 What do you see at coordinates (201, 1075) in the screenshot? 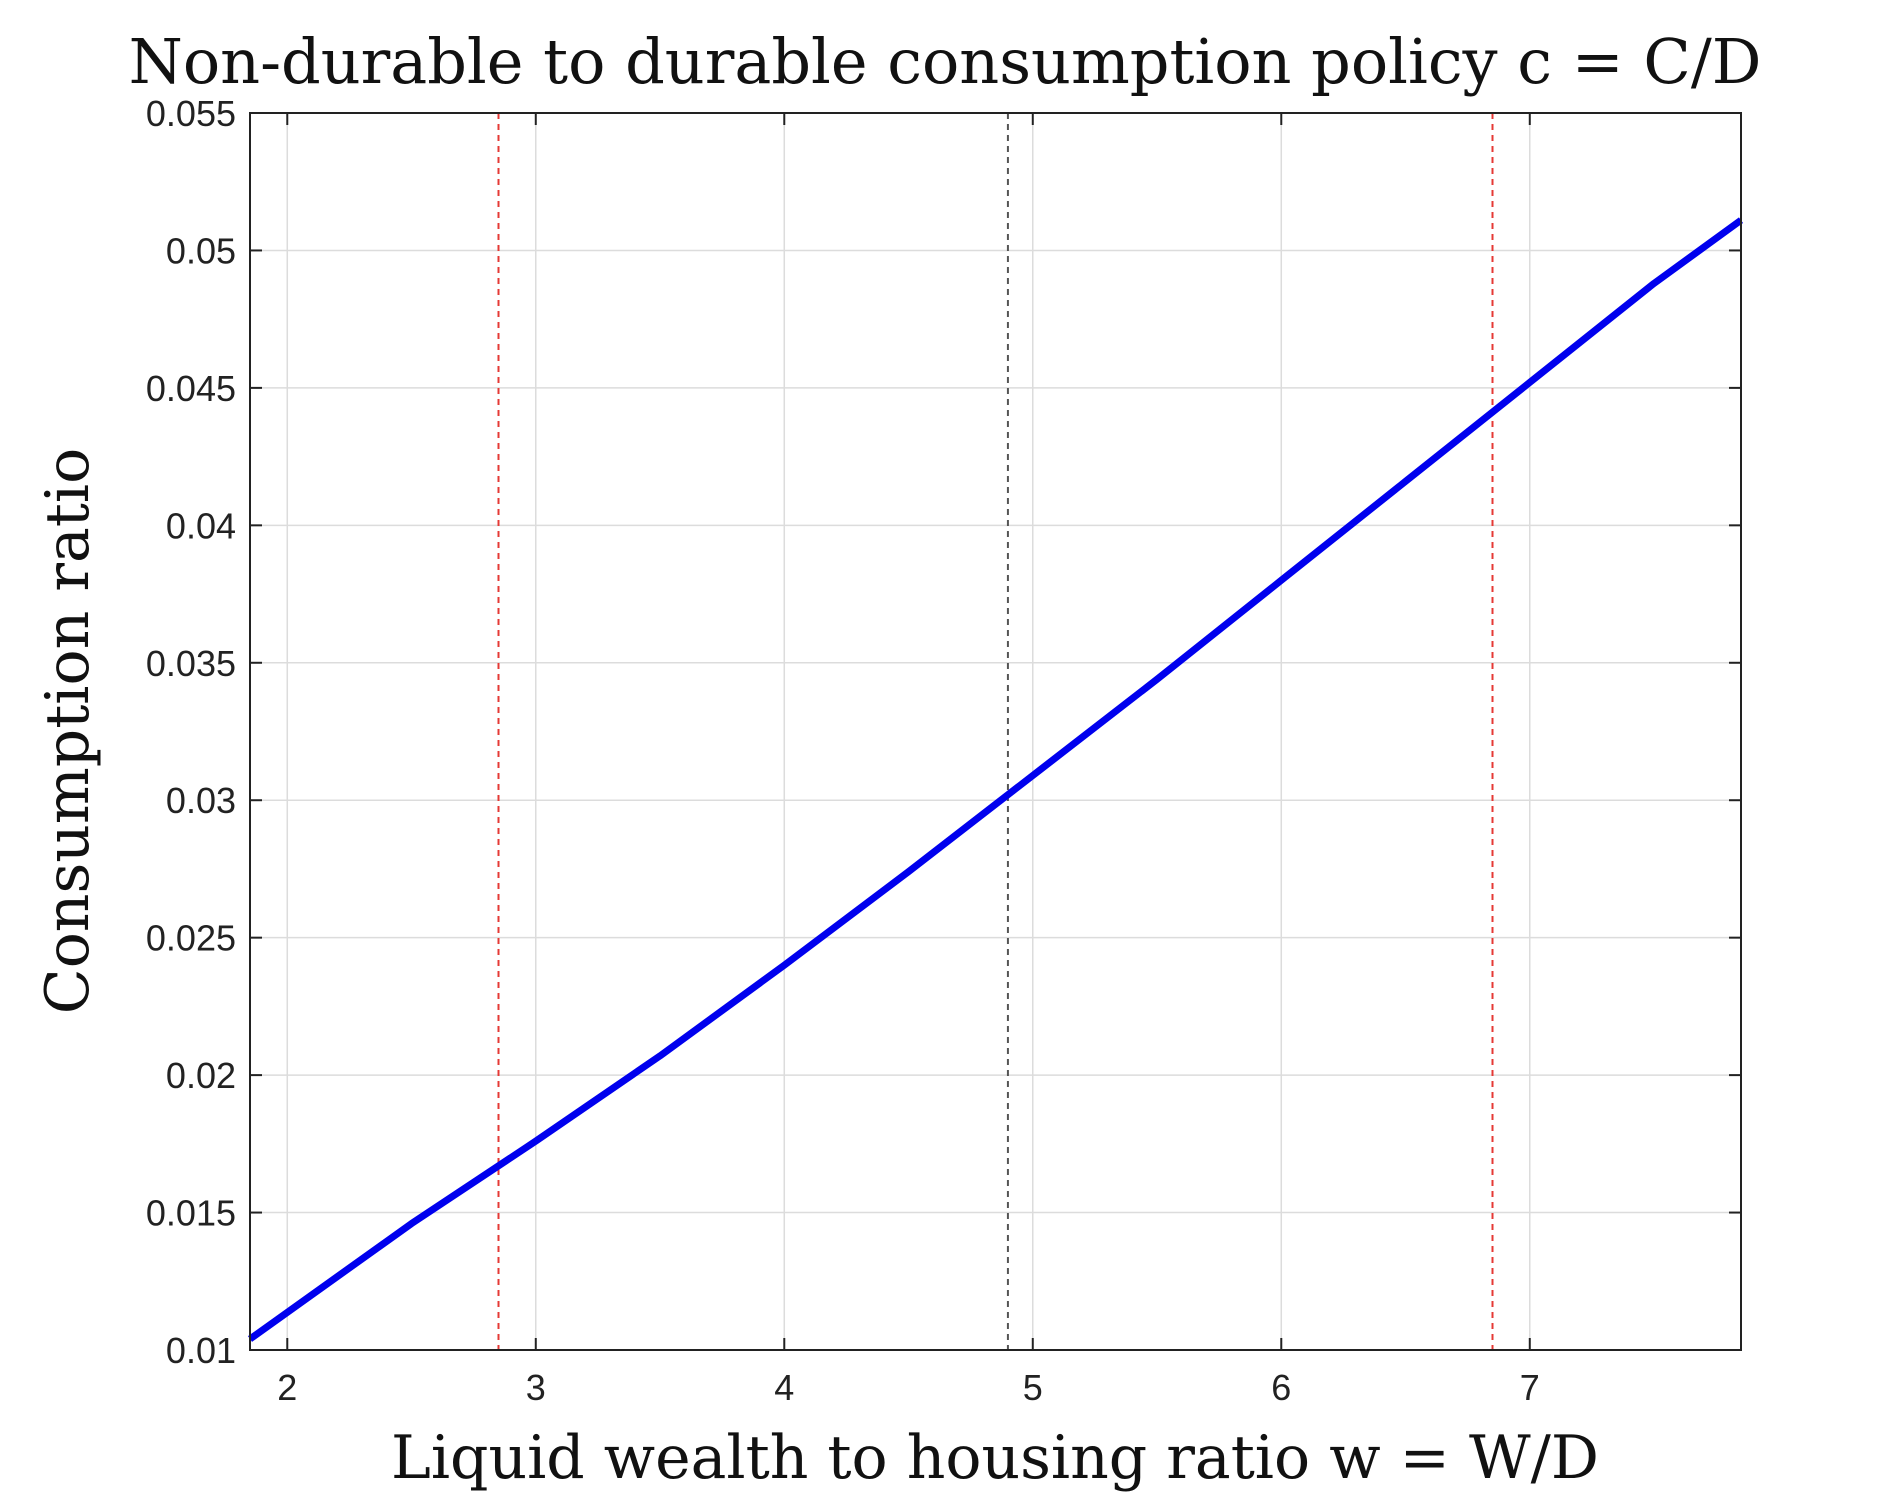
I see `y-tick-label: 0.02` at bounding box center [201, 1075].